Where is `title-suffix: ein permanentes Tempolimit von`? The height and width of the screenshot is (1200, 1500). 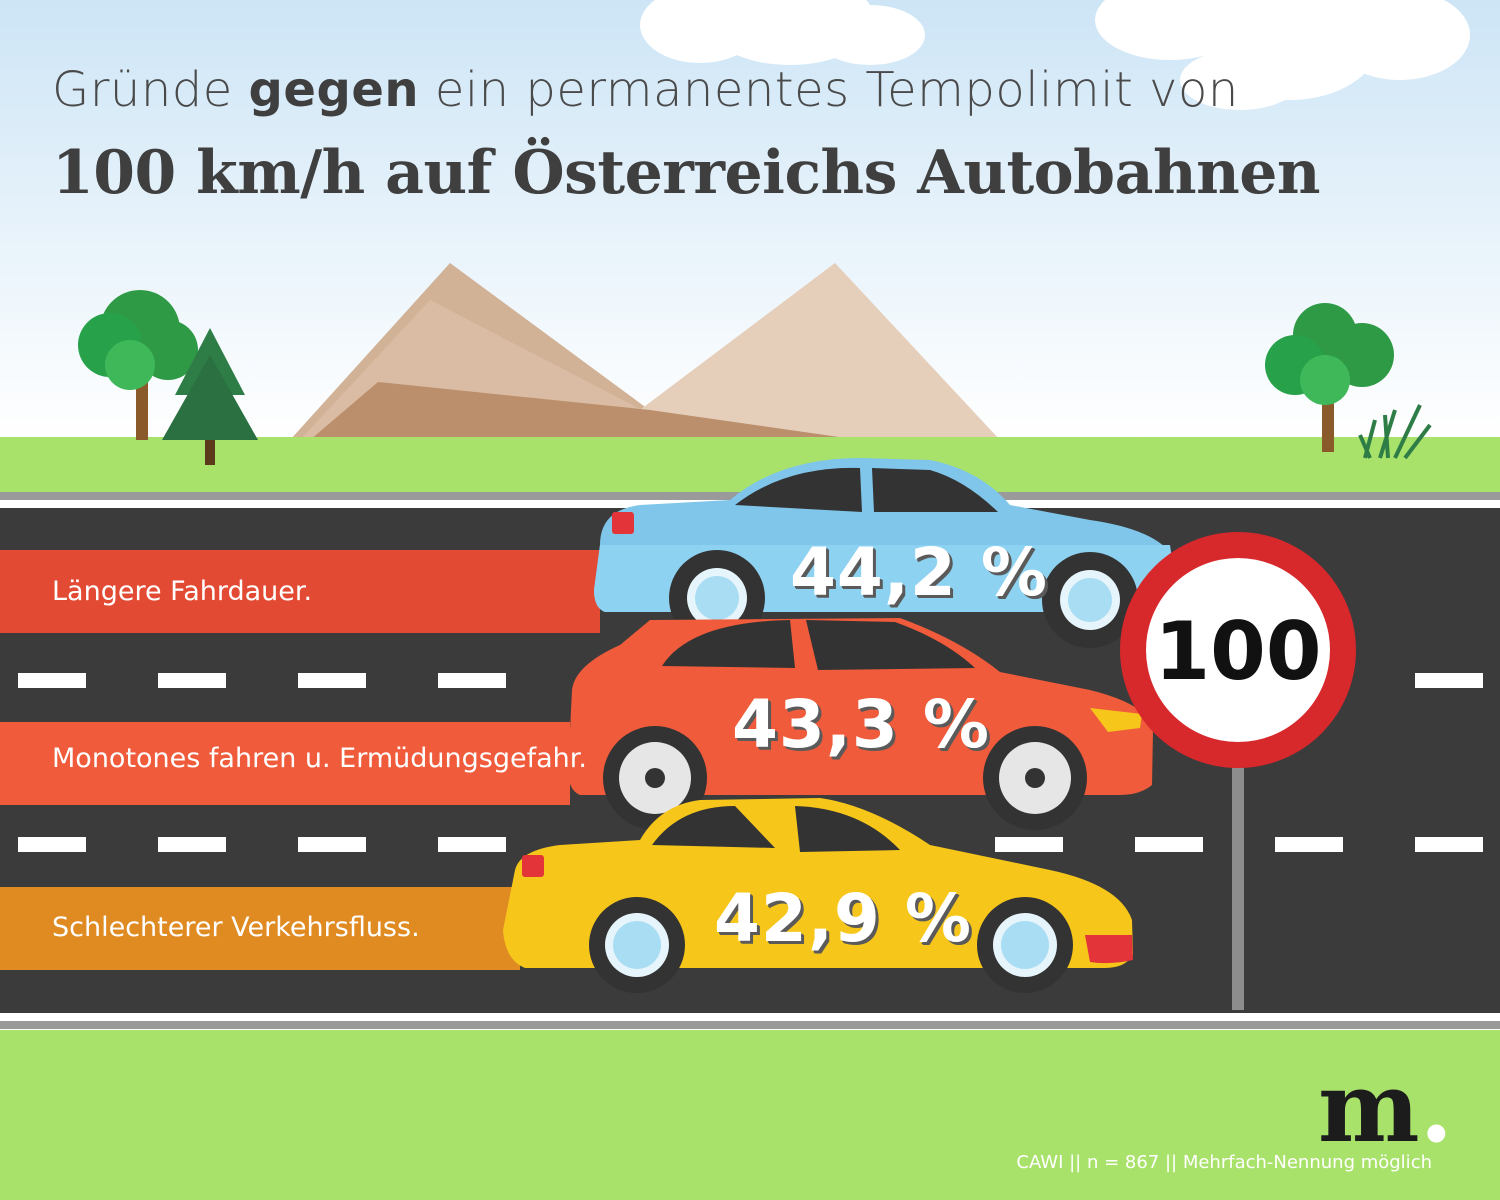
title-suffix: ein permanentes Tempolimit von is located at coordinates (836, 90).